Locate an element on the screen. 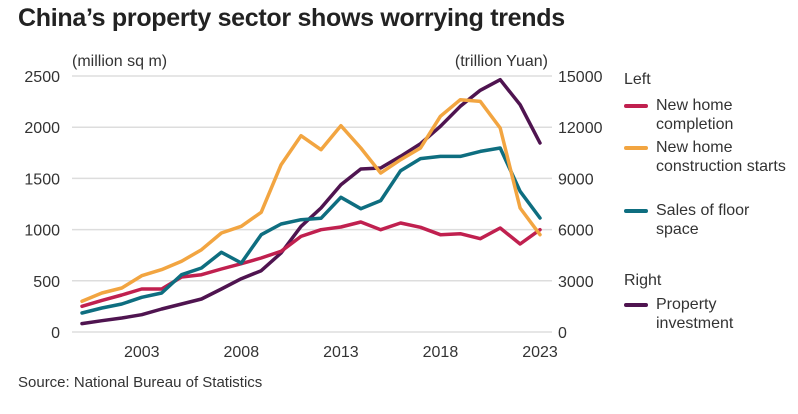 The height and width of the screenshot is (414, 798). legend-item-investment: Property investment is located at coordinates (710, 314).